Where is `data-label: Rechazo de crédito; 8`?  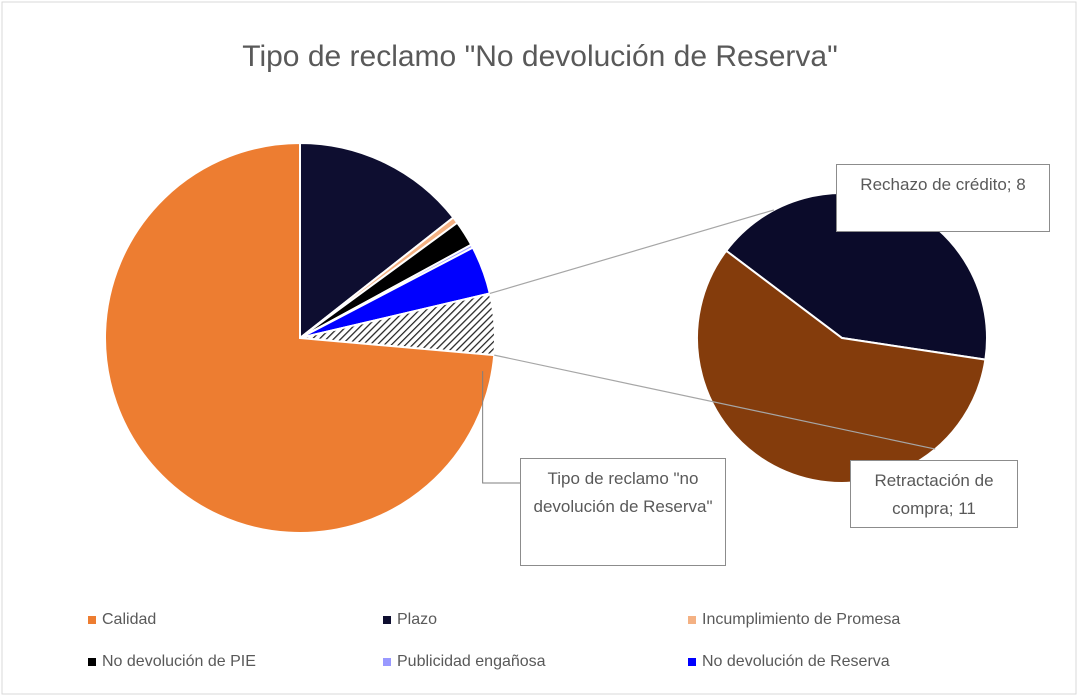 data-label: Rechazo de crédito; 8 is located at coordinates (943, 198).